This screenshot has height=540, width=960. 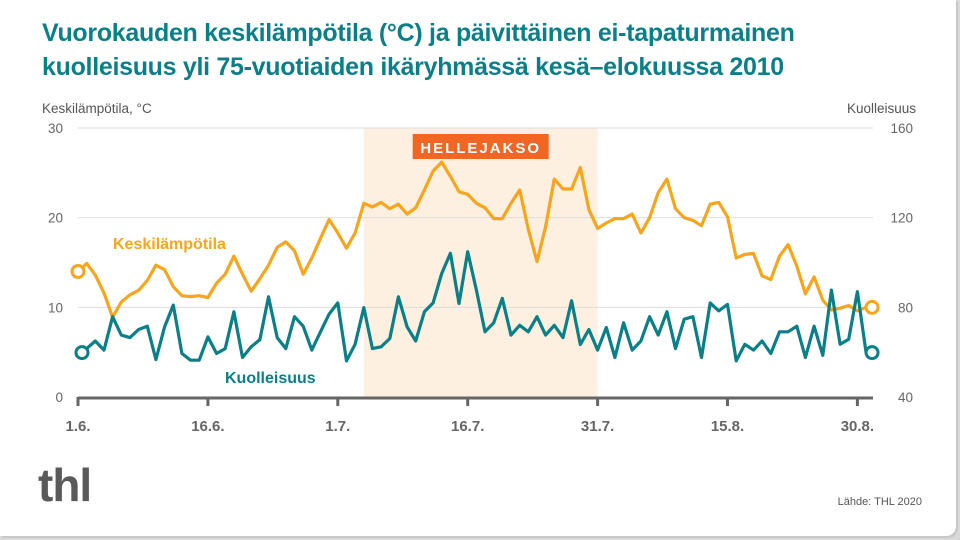 I want to click on temperature-label: Keskilämpötila, so click(x=169, y=244).